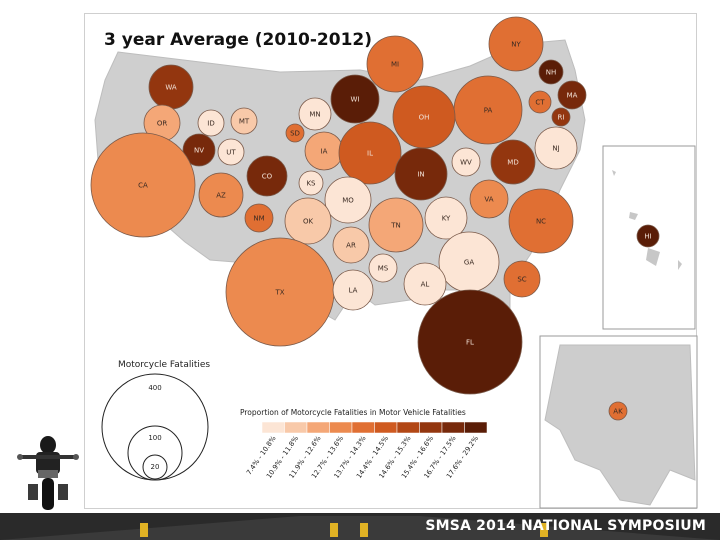 Image resolution: width=720 pixels, height=540 pixels. I want to click on state-label-la: LA, so click(353, 291).